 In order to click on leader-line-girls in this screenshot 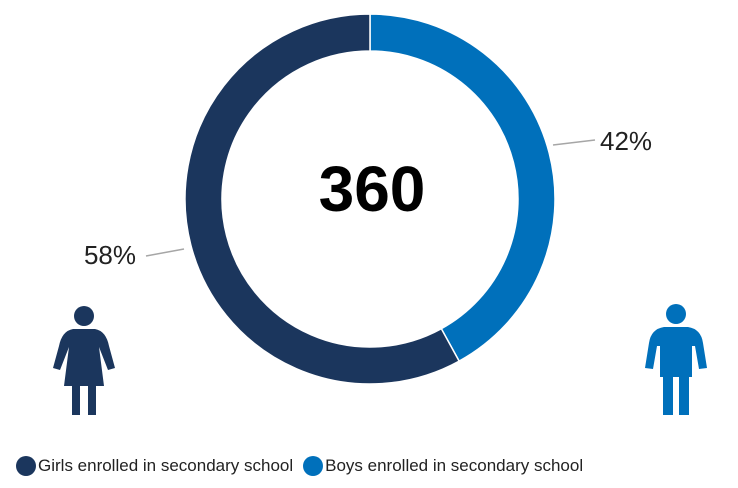, I will do `click(165, 252)`.